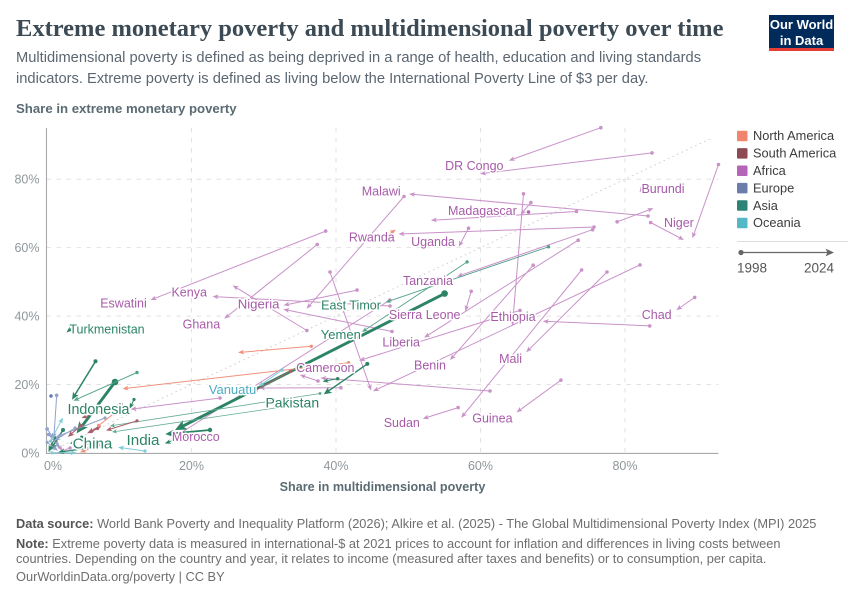 The width and height of the screenshot is (850, 600). I want to click on svg-text: China, so click(93, 443).